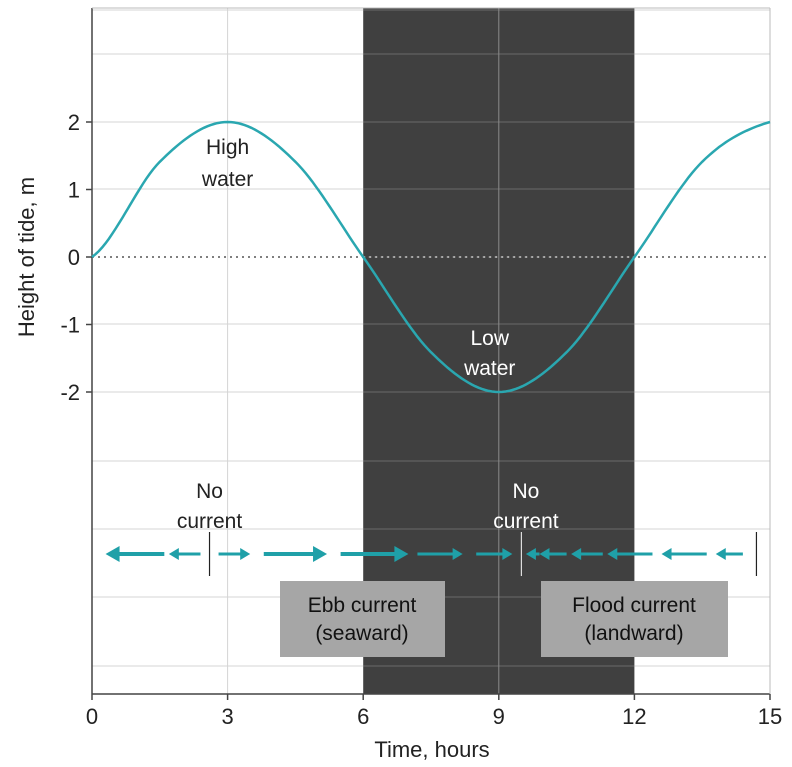 This screenshot has height=767, width=792. I want to click on ebb-current-label: Ebb current (seaward), so click(362, 619).